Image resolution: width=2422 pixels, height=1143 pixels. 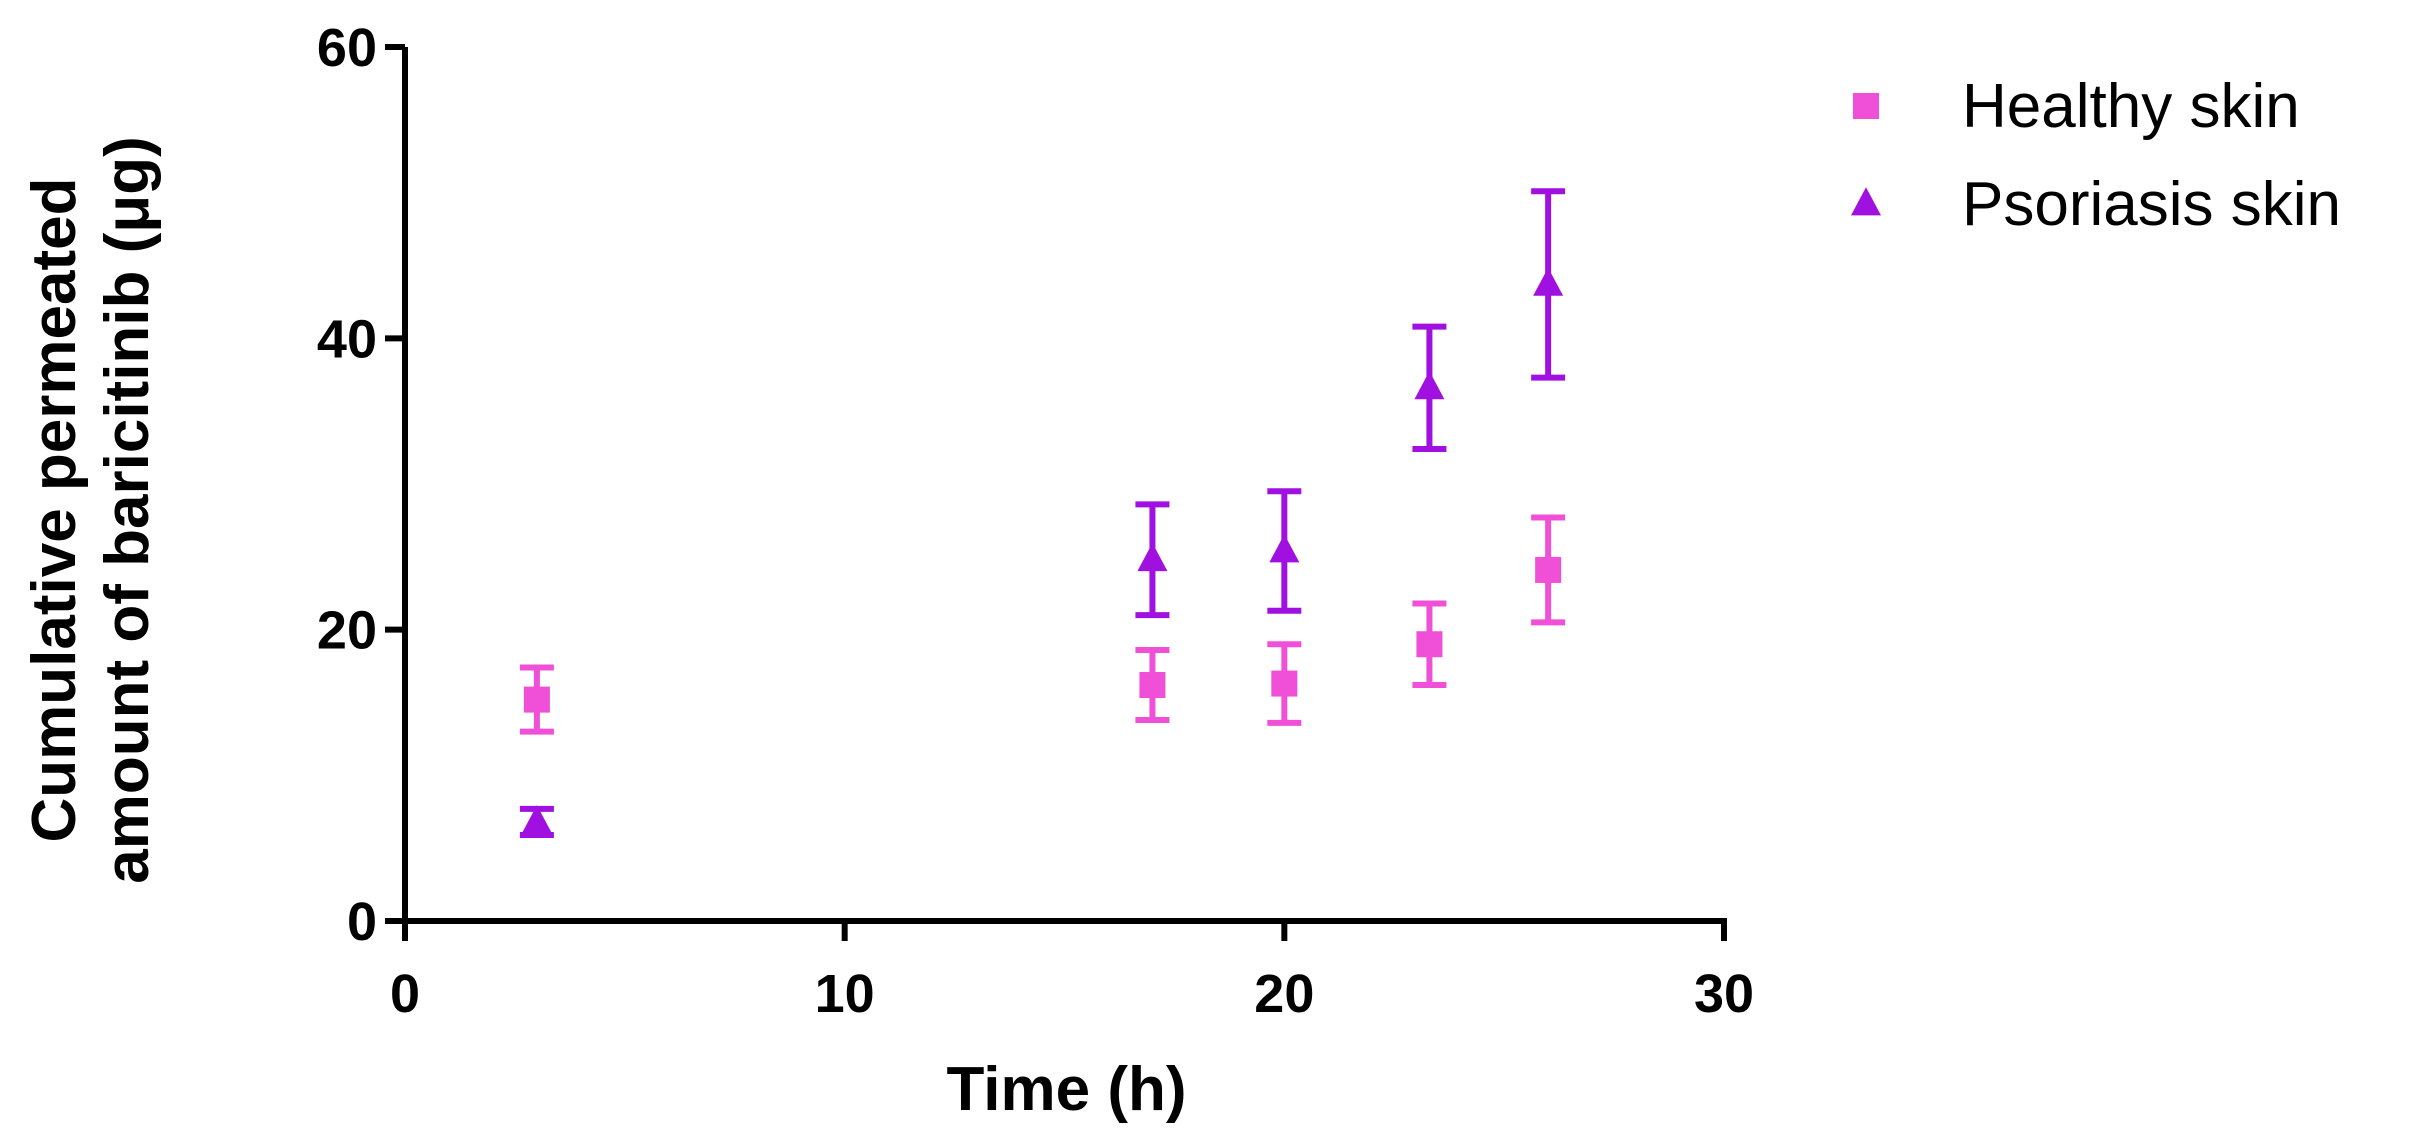 What do you see at coordinates (1067, 1089) in the screenshot?
I see `x-axis-title: Time (h)` at bounding box center [1067, 1089].